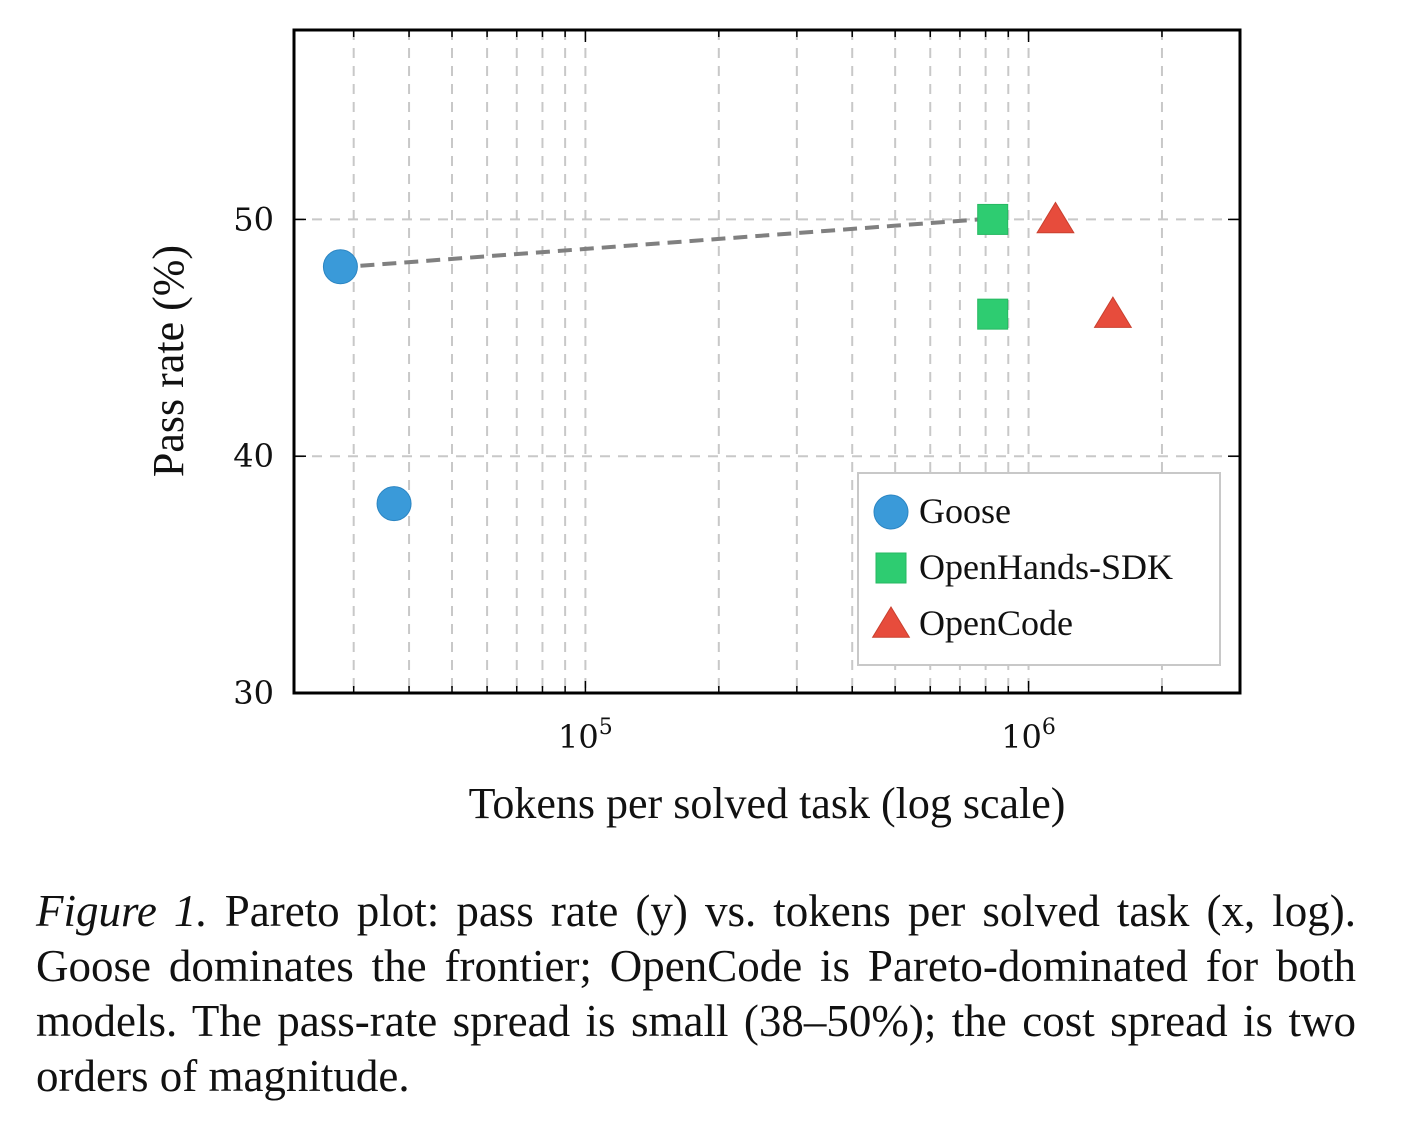 This screenshot has width=1409, height=1128. What do you see at coordinates (253, 456) in the screenshot?
I see `y-tick-label: 40` at bounding box center [253, 456].